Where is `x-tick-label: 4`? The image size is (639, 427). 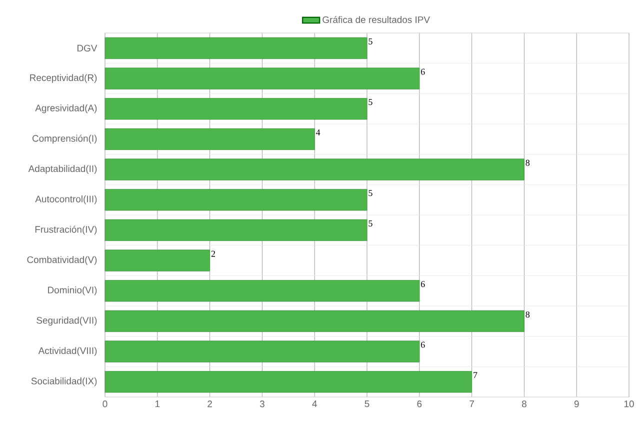
x-tick-label: 4 is located at coordinates (314, 404).